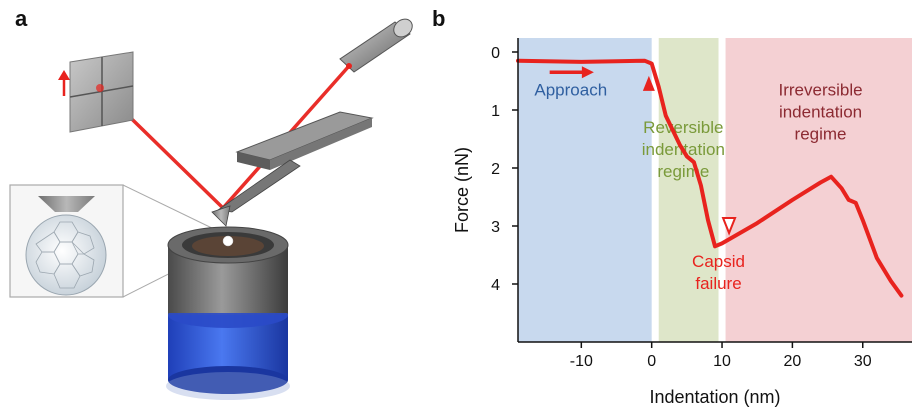 This screenshot has width=921, height=414. Describe the element at coordinates (648, 83) in the screenshot. I see `filled-triangle-marker` at that location.